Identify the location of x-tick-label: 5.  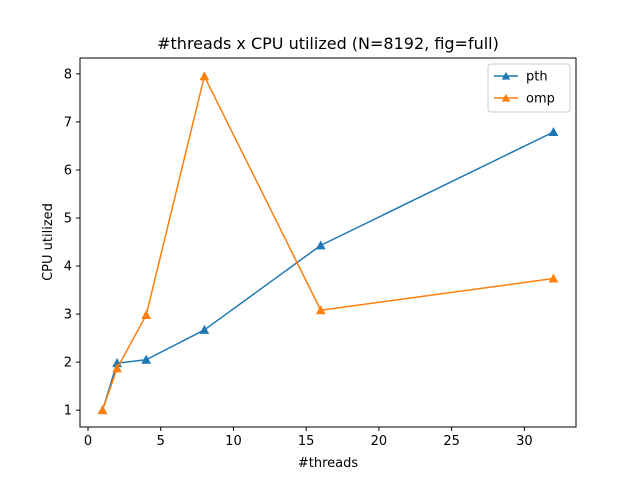
(161, 441).